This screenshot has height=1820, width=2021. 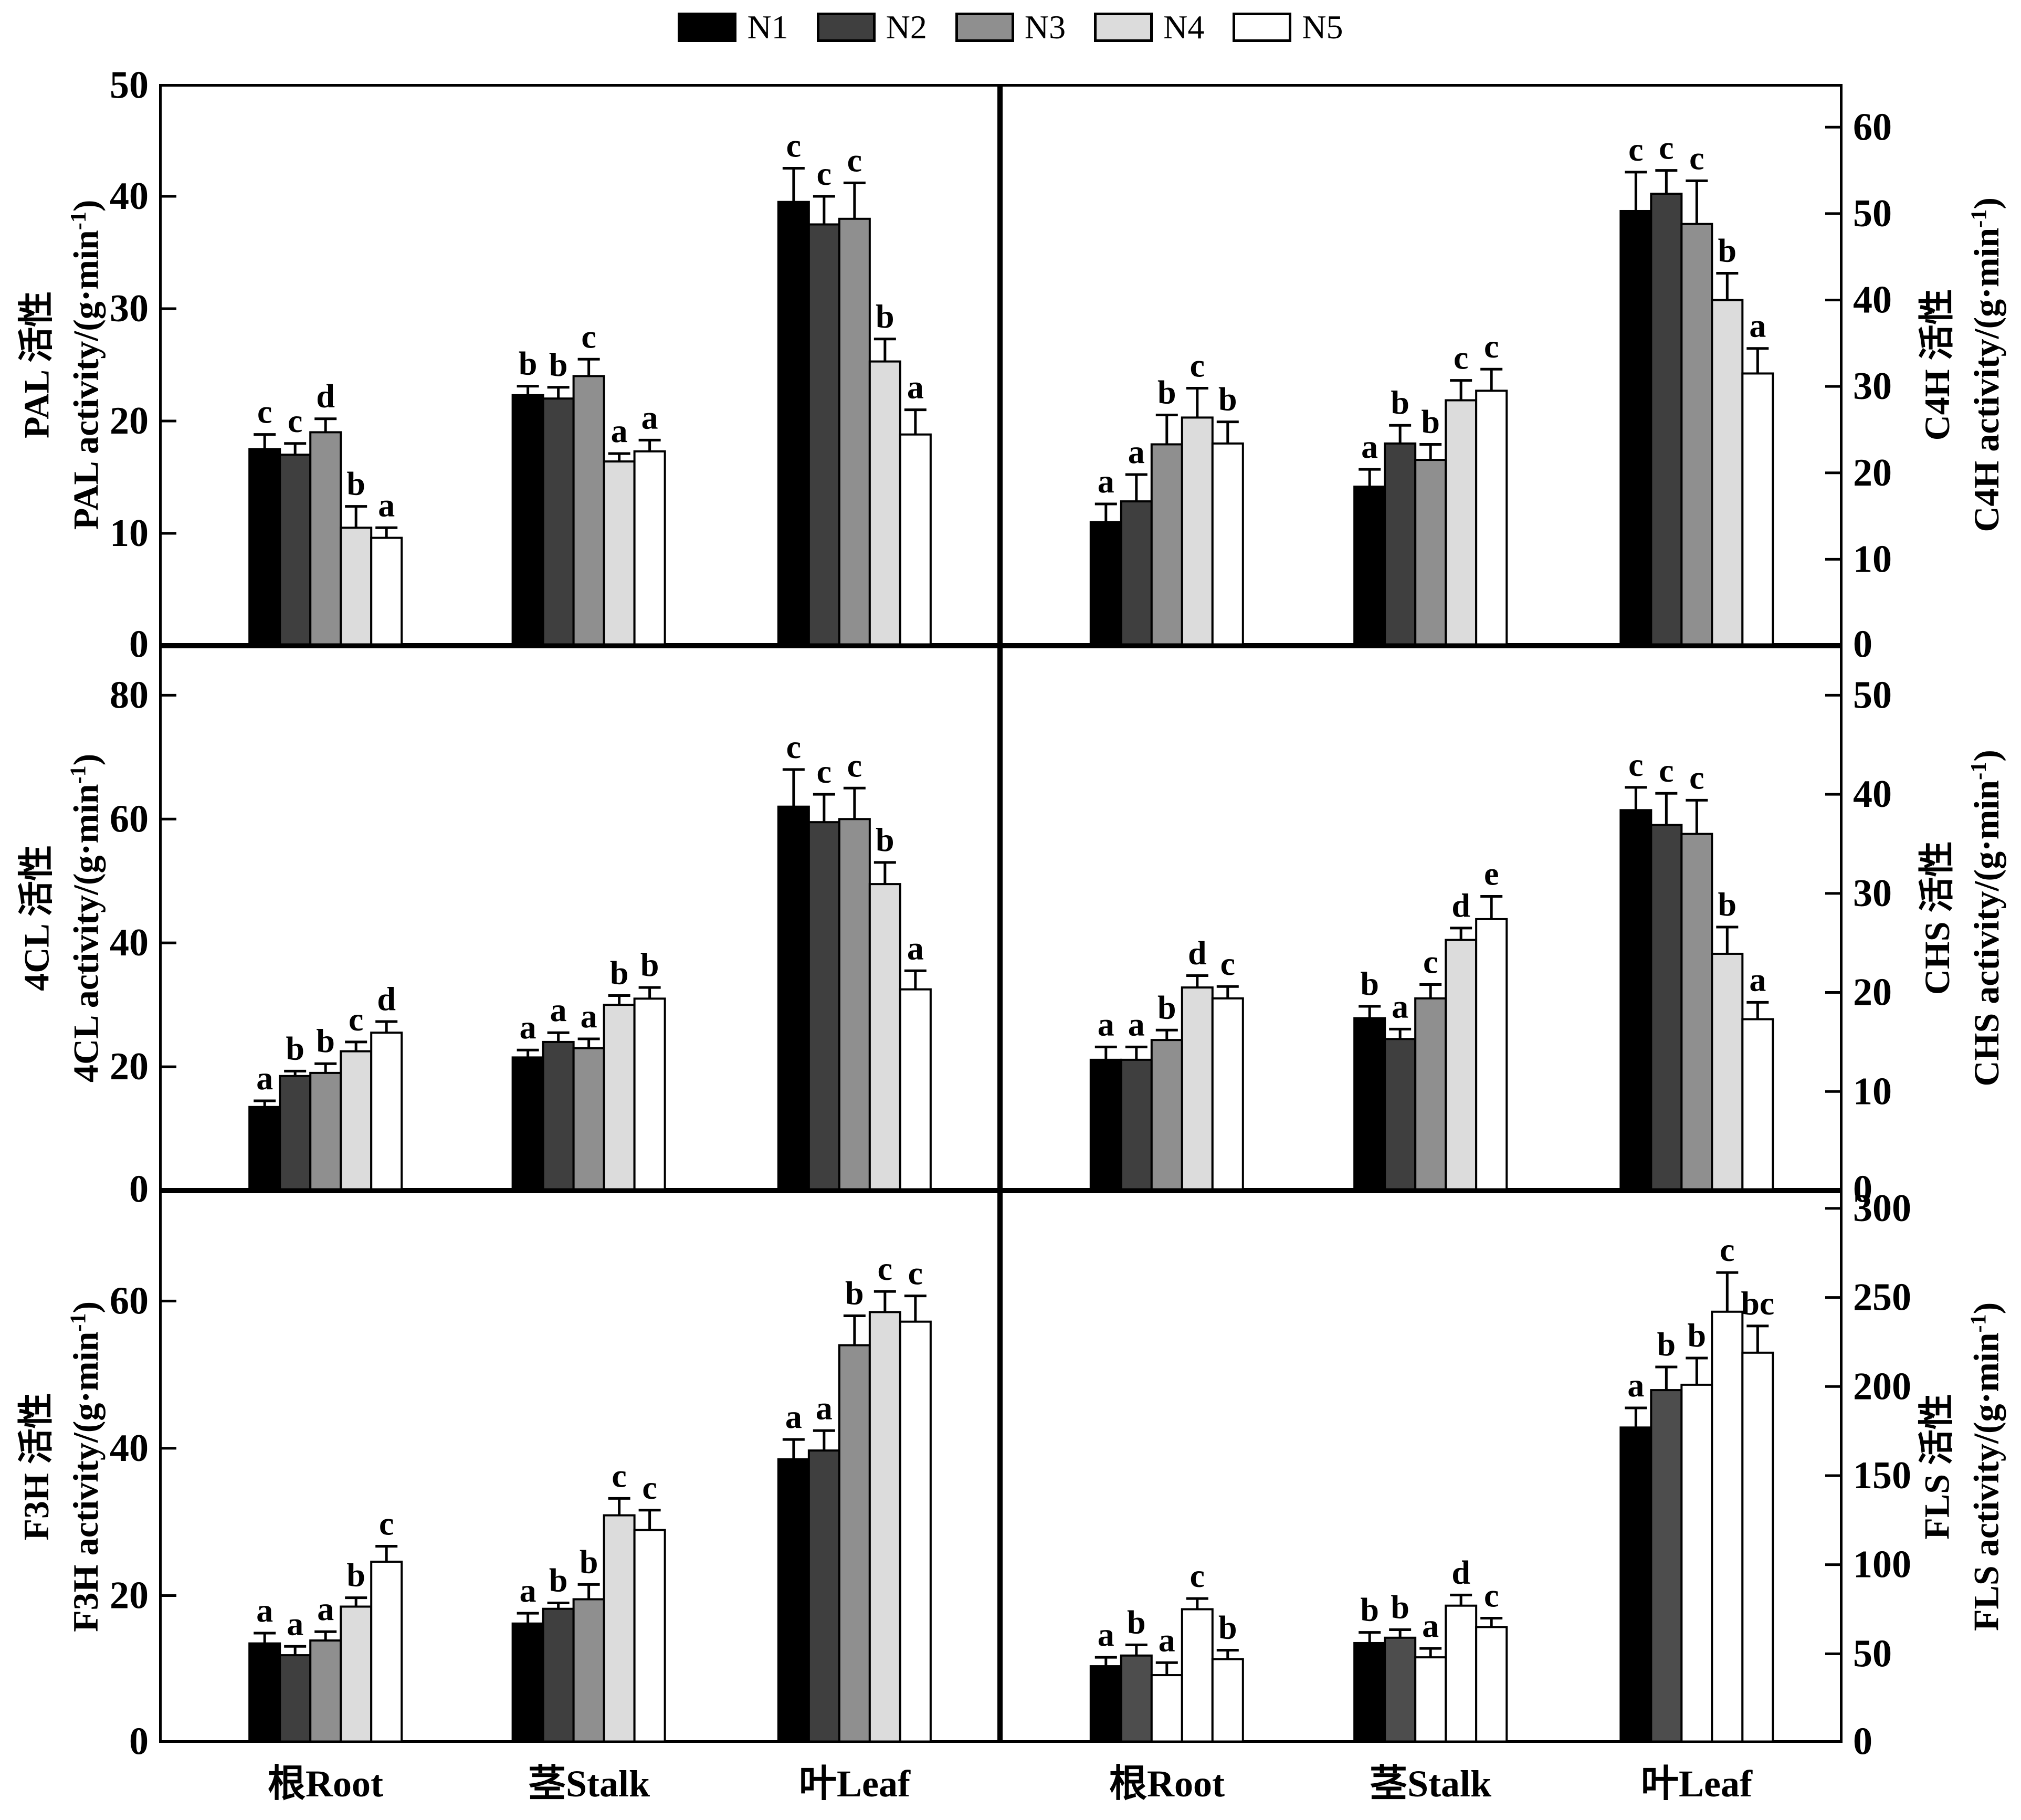 What do you see at coordinates (1937, 1467) in the screenshot?
I see `y-axis-title-fls-zh: FLS 活性` at bounding box center [1937, 1467].